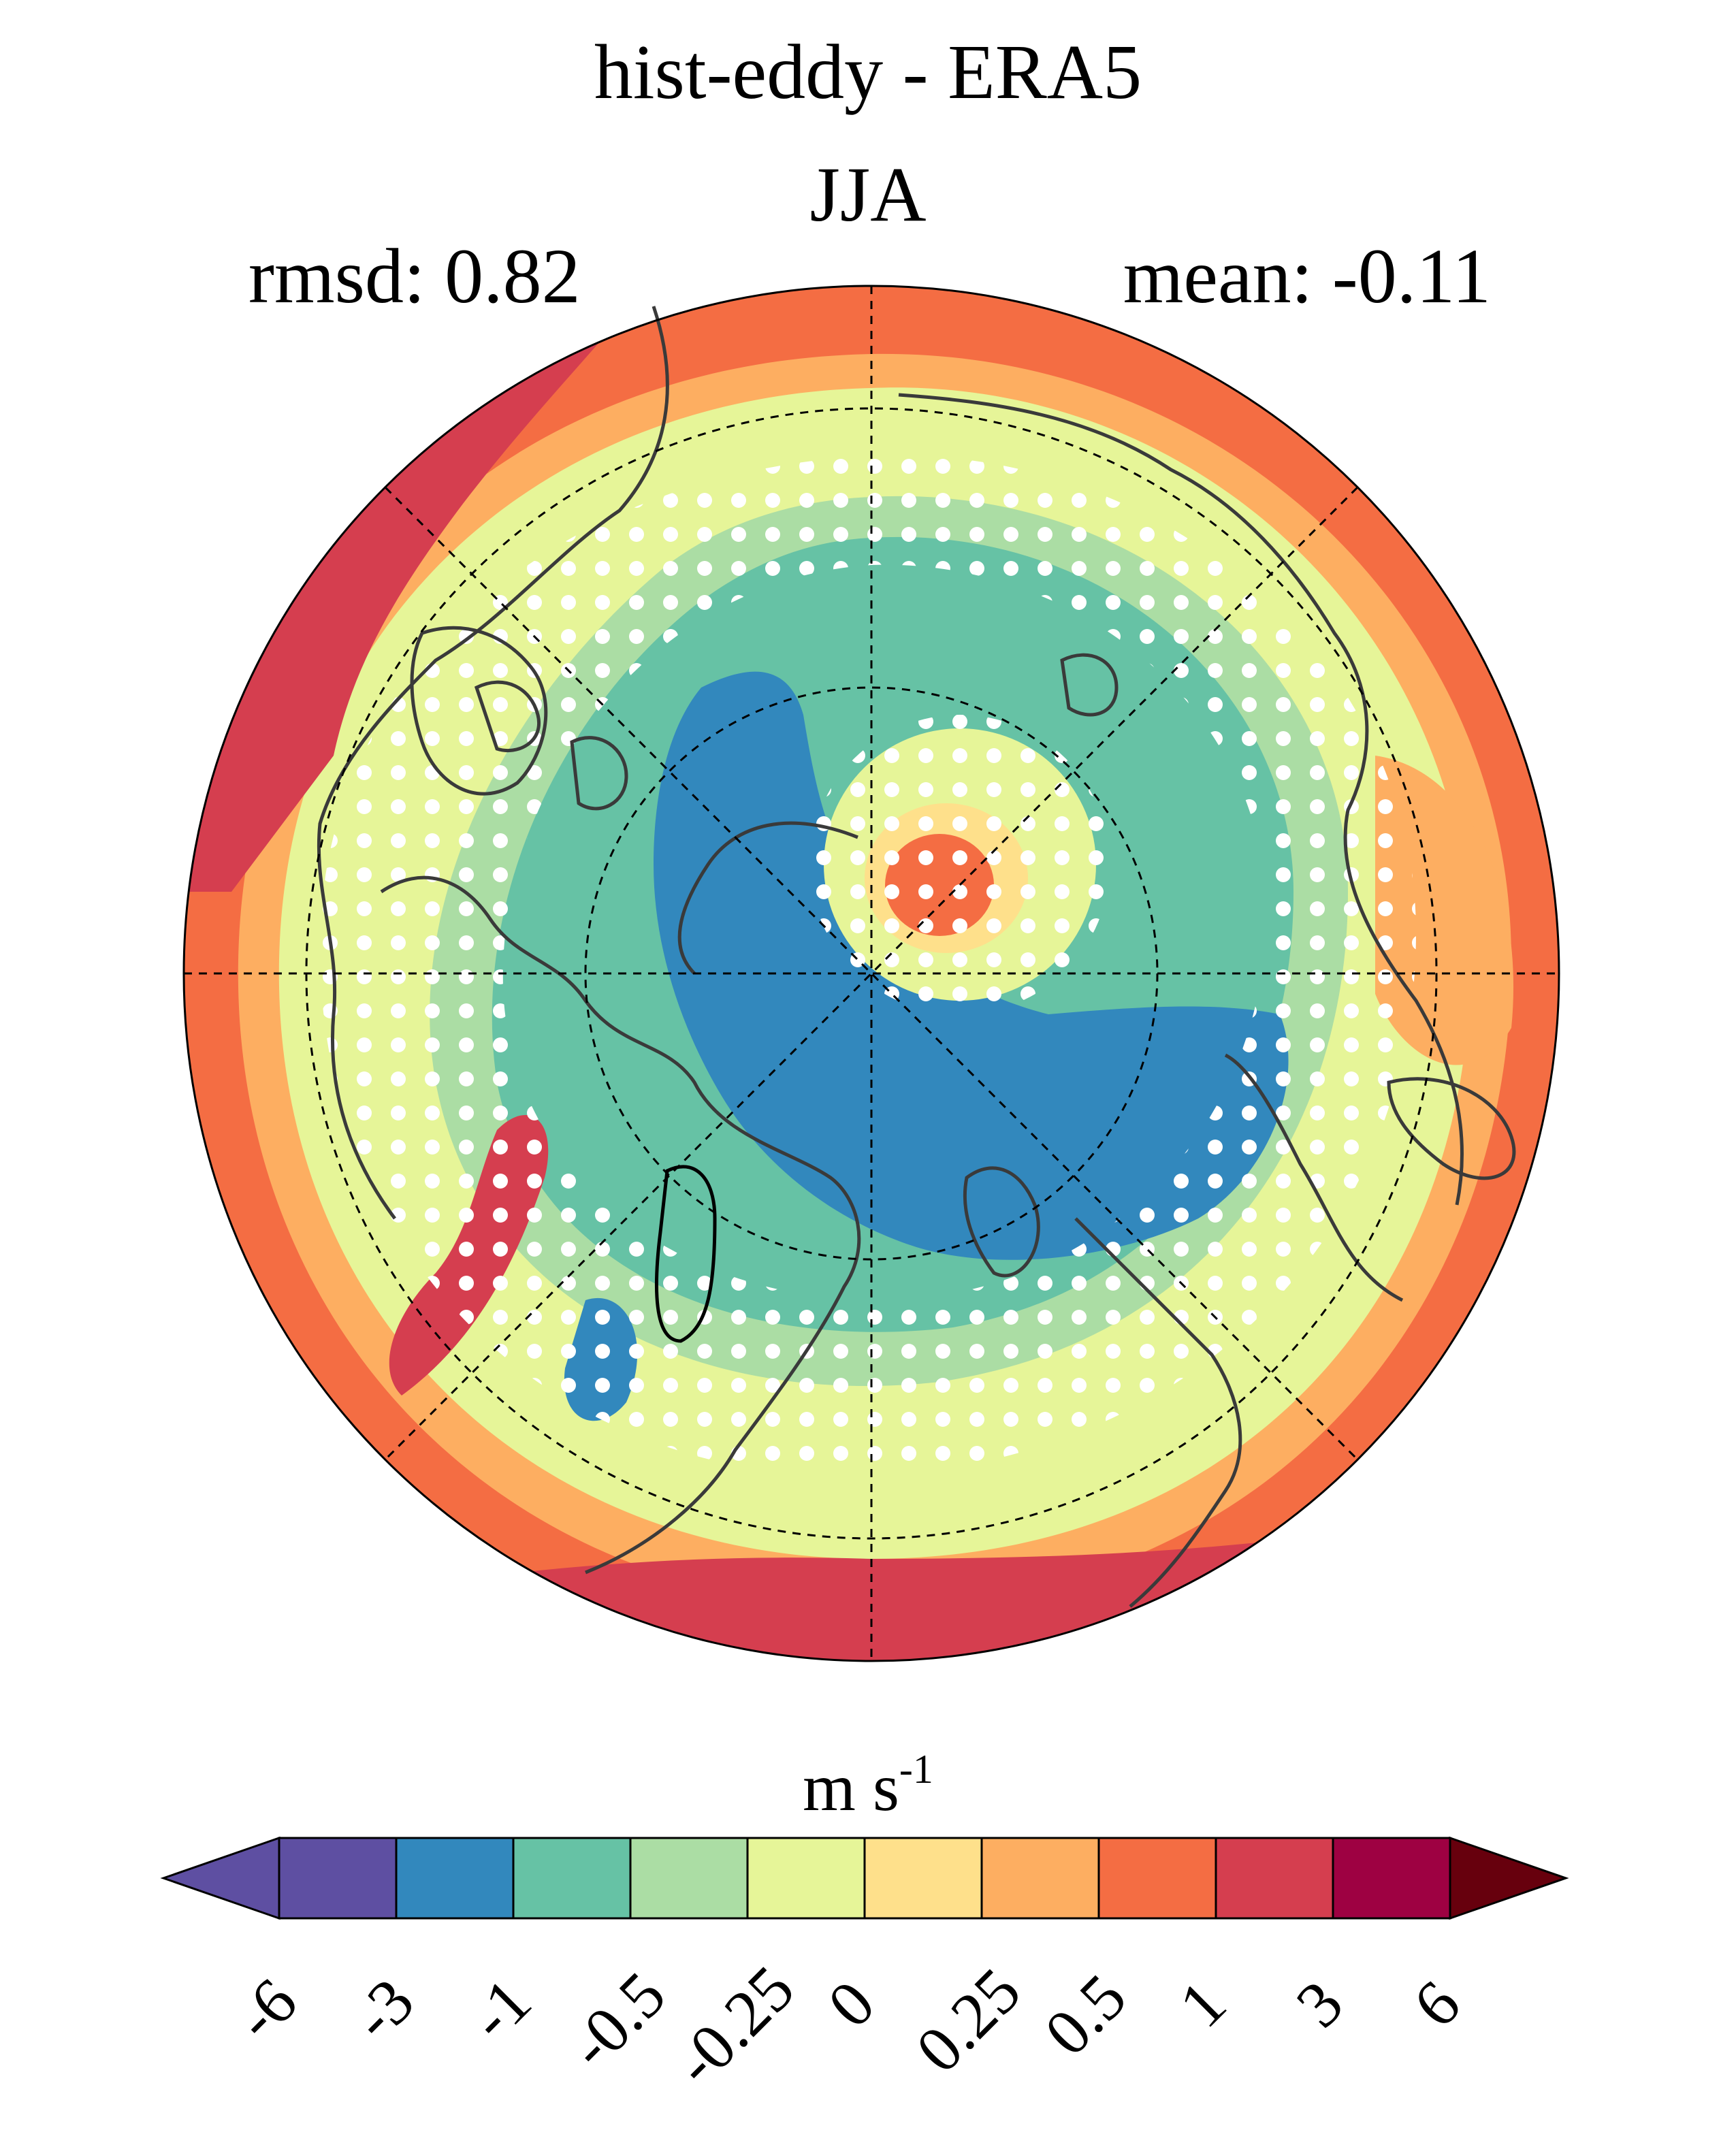 This screenshot has width=1736, height=2130. What do you see at coordinates (499, 2009) in the screenshot?
I see `colorbar-tick-label: -1` at bounding box center [499, 2009].